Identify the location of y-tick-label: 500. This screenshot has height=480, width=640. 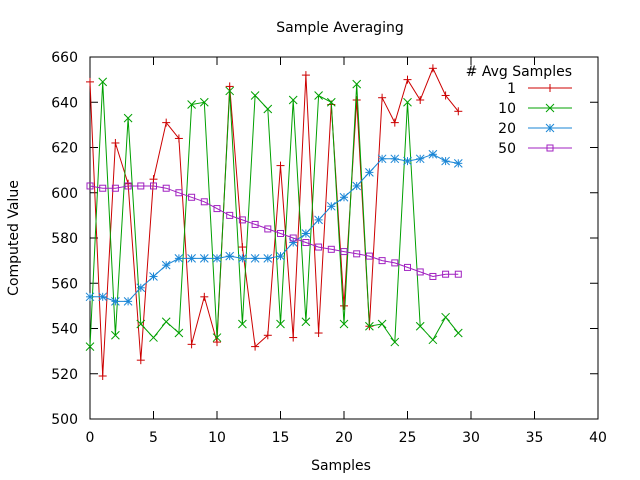
(64, 420).